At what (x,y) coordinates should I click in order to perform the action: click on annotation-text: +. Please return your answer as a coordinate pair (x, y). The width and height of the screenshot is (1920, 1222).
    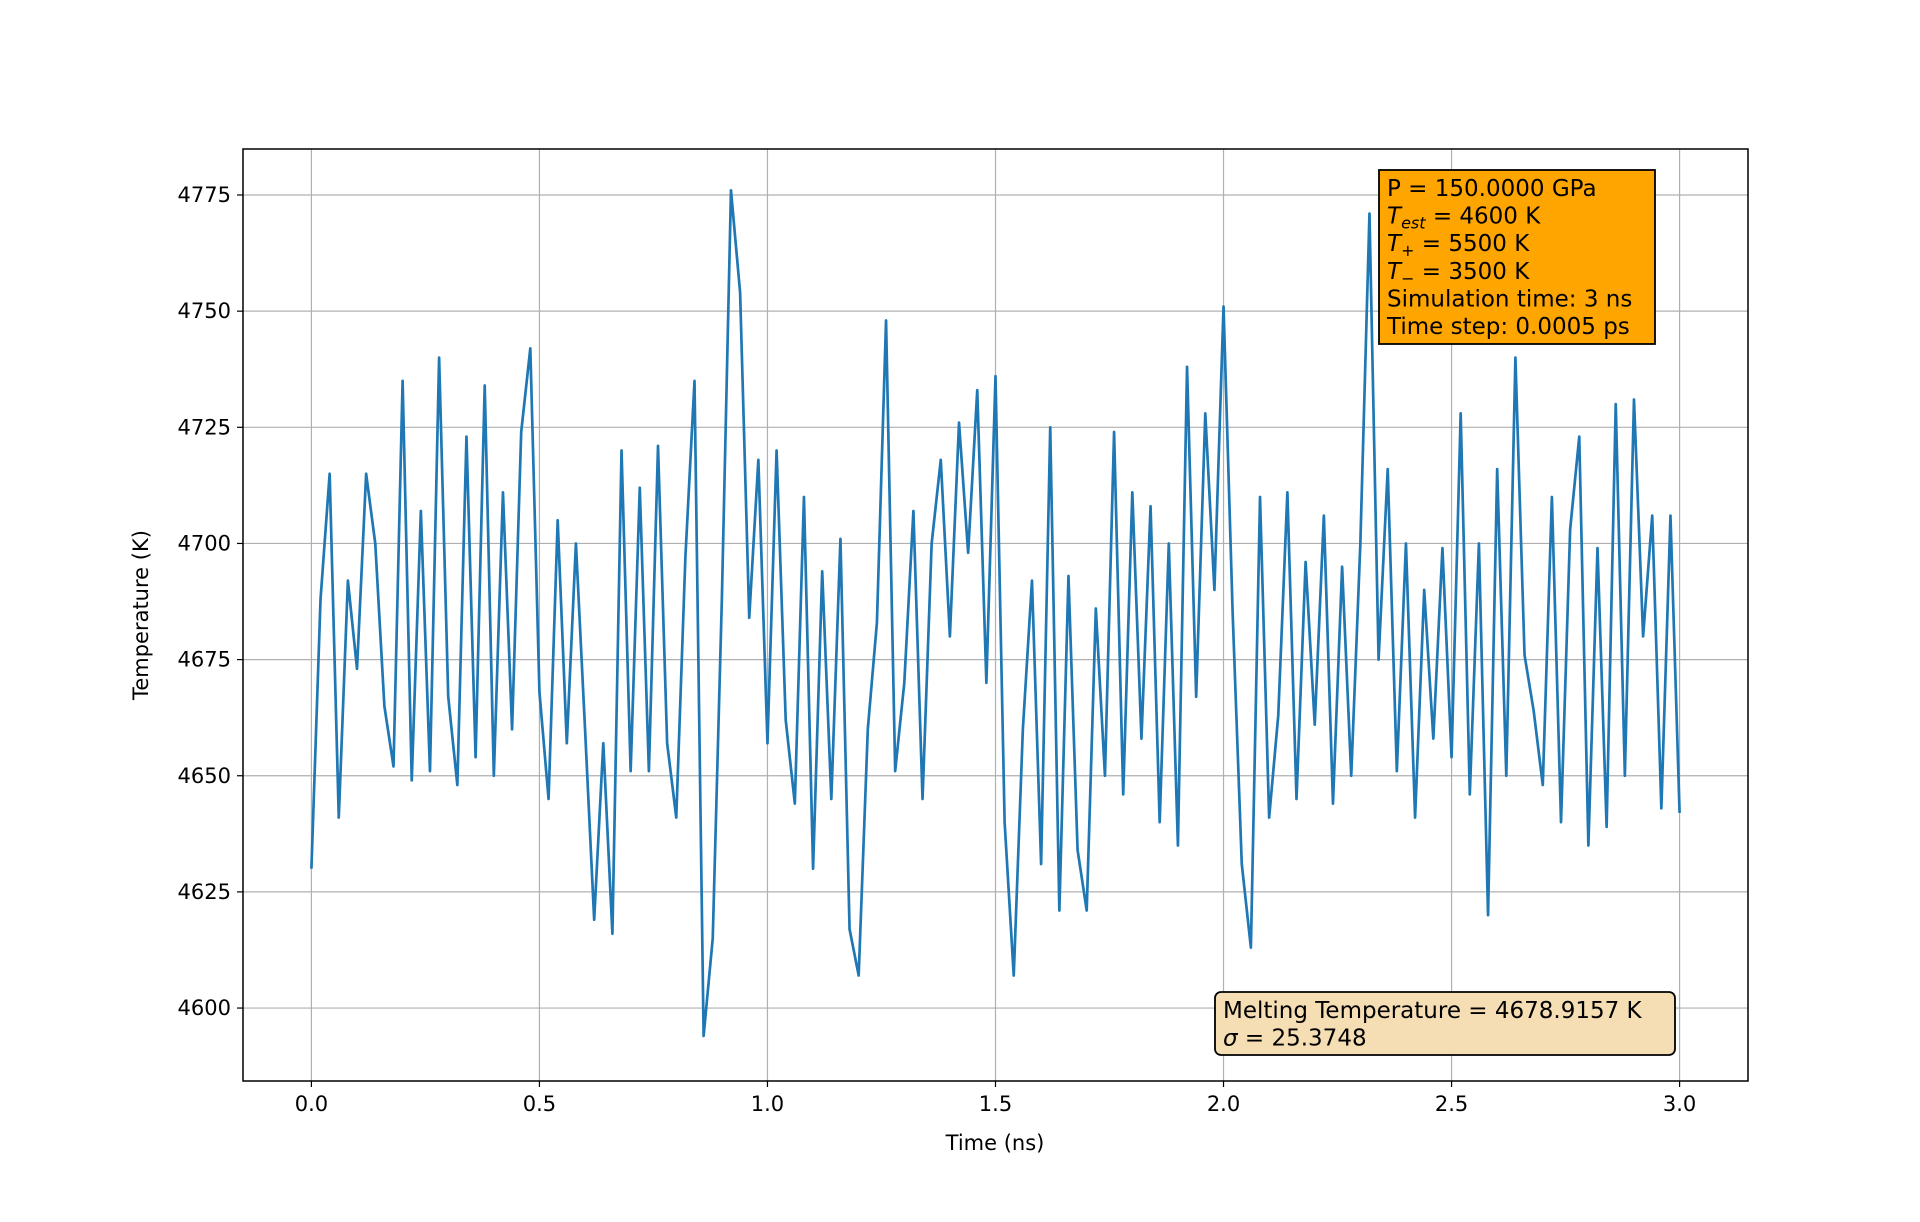
    Looking at the image, I should click on (1407, 250).